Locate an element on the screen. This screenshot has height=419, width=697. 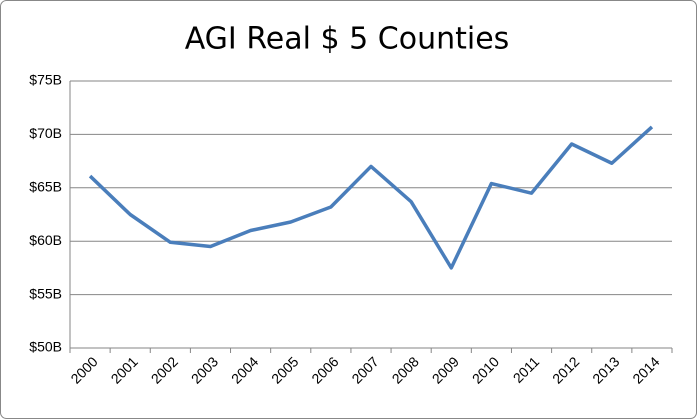
y-tick-label: $55B is located at coordinates (45, 293).